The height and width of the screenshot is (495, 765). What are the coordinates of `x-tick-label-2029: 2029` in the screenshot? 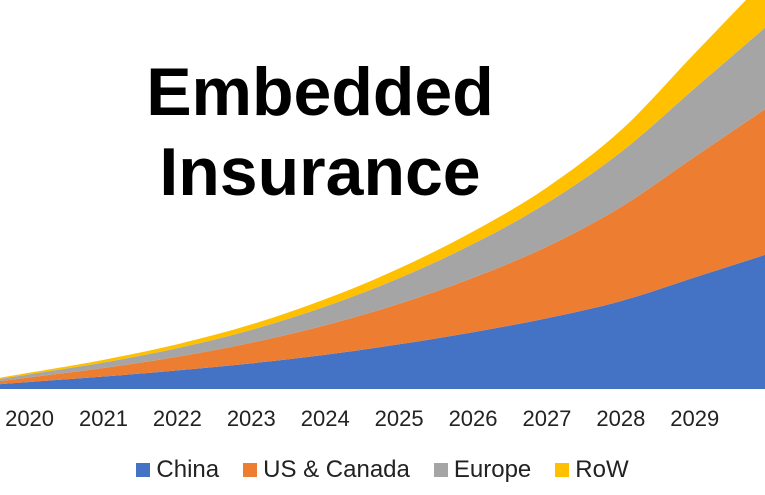 It's located at (694, 418).